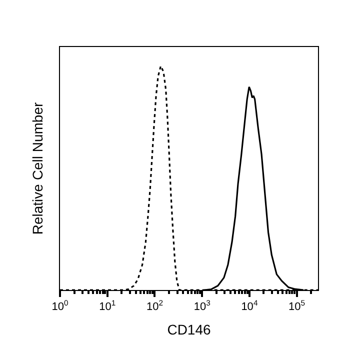 The image size is (337, 360). I want to click on x-tick-label: 10$^{3}$, so click(202, 306).